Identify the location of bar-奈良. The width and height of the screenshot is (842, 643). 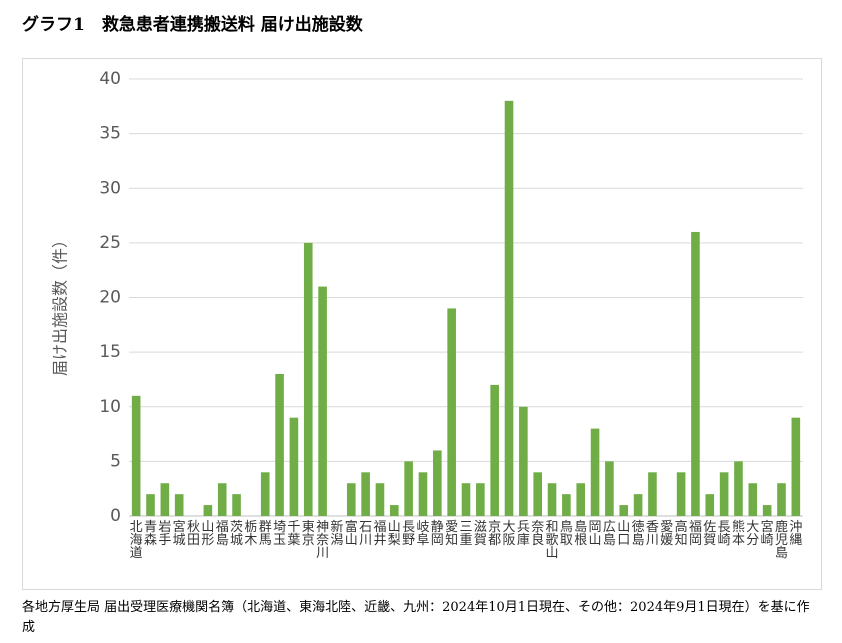
(538, 494).